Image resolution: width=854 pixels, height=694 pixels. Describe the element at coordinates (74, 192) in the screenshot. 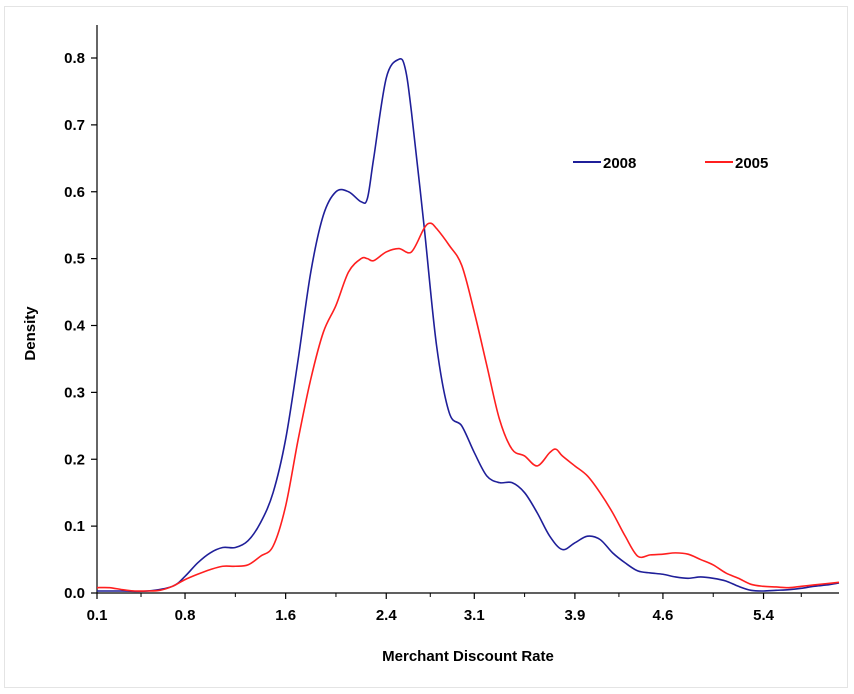

I see `y-tick-label: 0.6` at that location.